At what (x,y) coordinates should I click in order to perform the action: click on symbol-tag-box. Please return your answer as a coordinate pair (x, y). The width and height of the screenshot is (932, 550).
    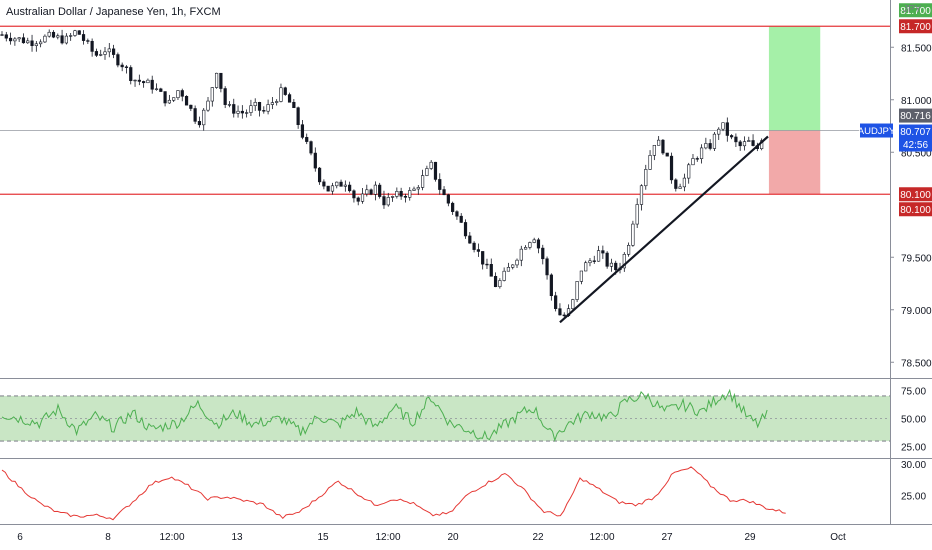
    Looking at the image, I should click on (876, 130).